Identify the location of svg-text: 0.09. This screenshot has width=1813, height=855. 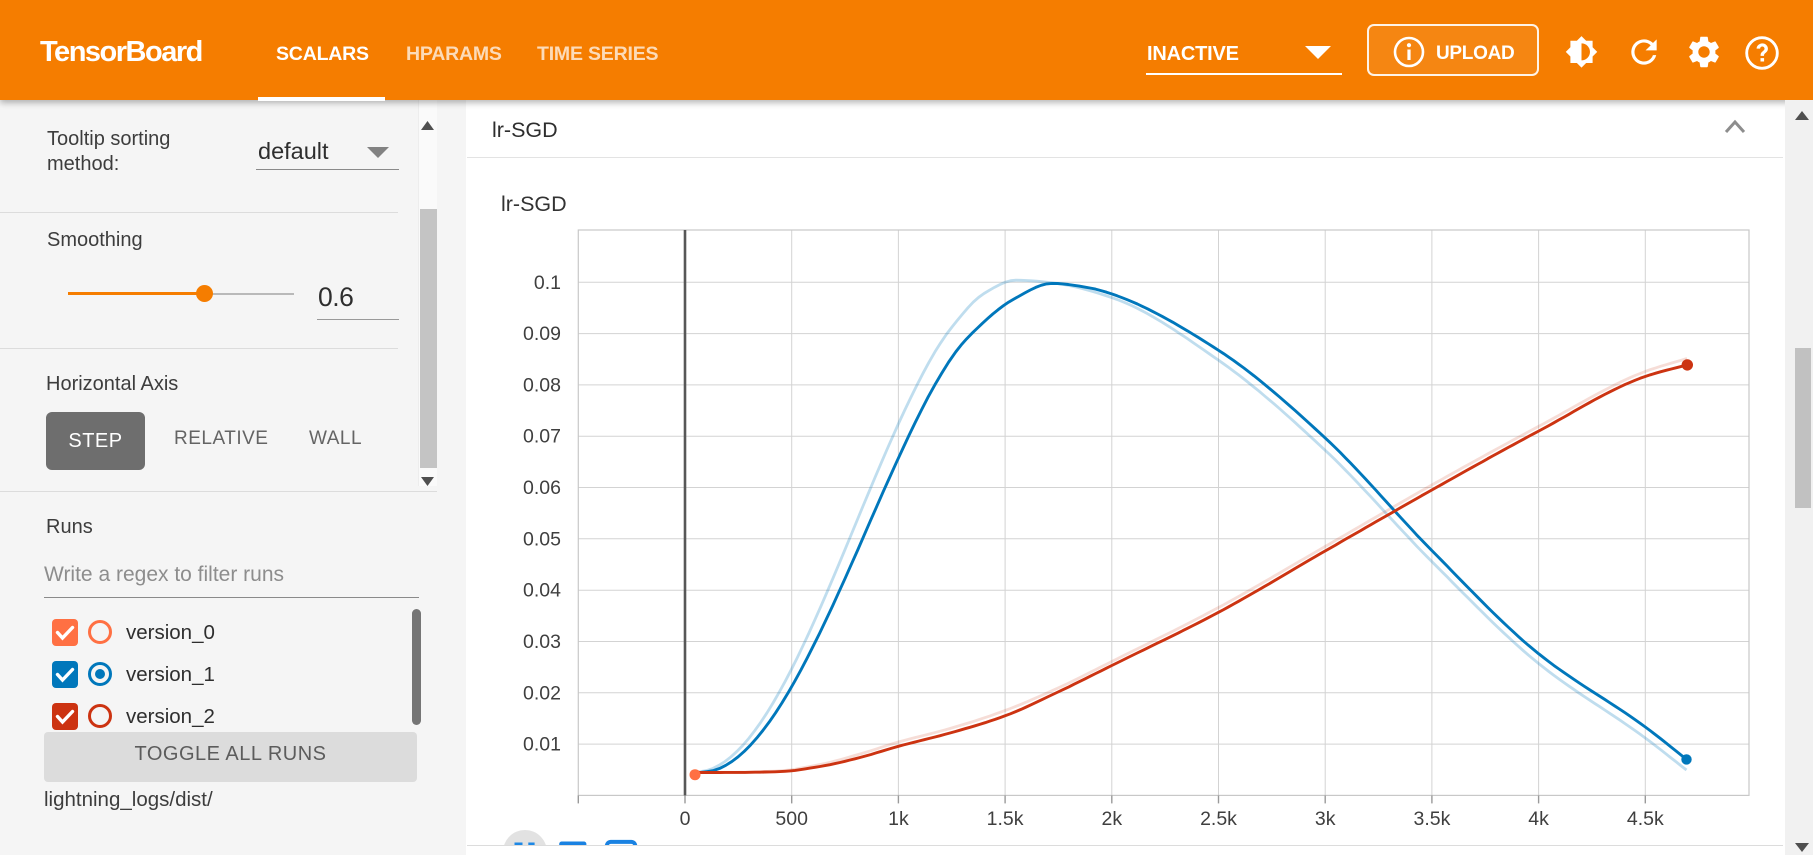
(542, 334).